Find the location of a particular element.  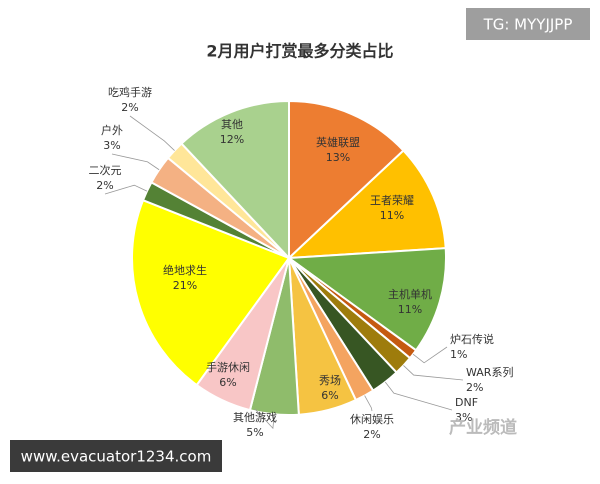

watermark-logo: 产业频道 is located at coordinates (483, 427).